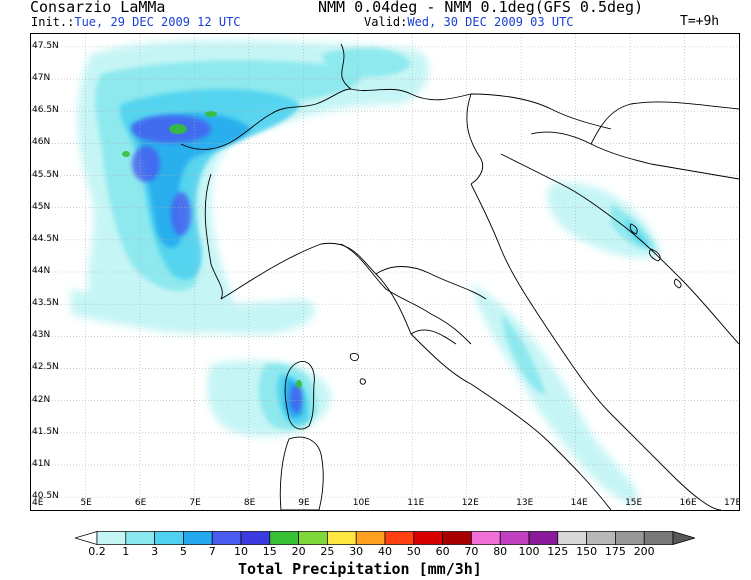 The width and height of the screenshot is (751, 580). Describe the element at coordinates (416, 503) in the screenshot. I see `lon-label: 11E` at that location.